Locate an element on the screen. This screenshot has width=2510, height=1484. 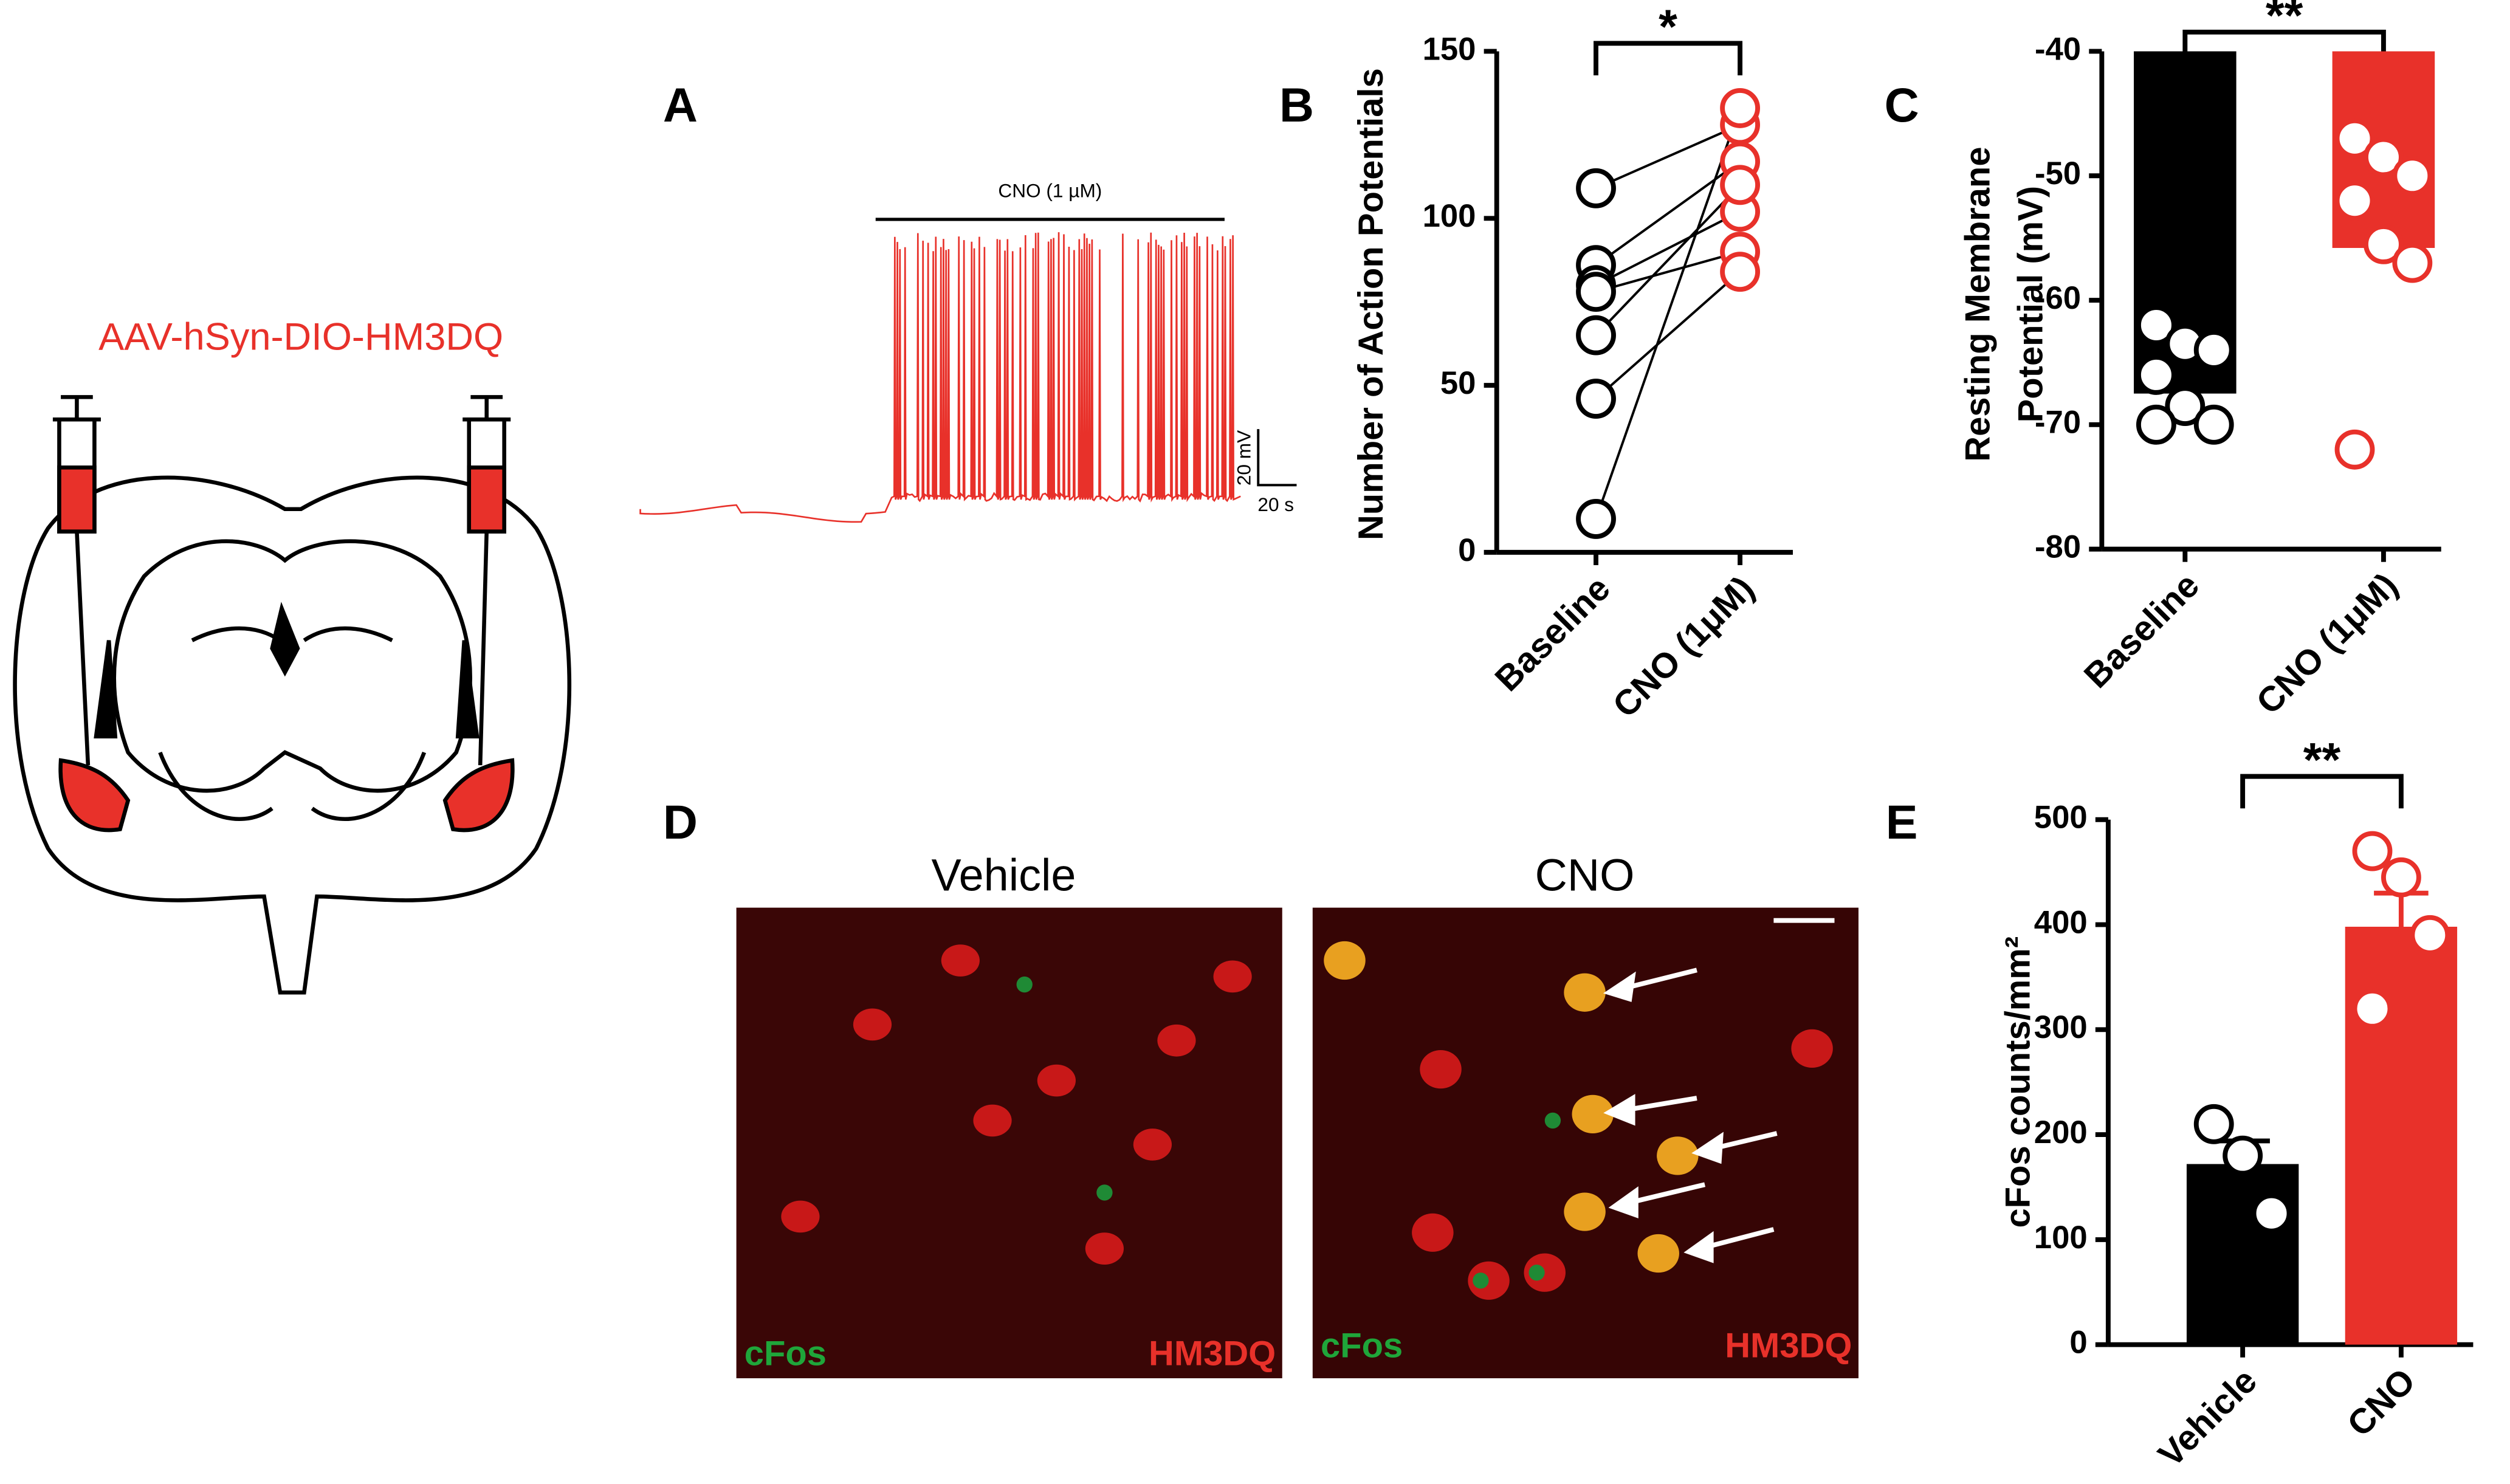
scale-x-label: 20 s is located at coordinates (1275, 504).